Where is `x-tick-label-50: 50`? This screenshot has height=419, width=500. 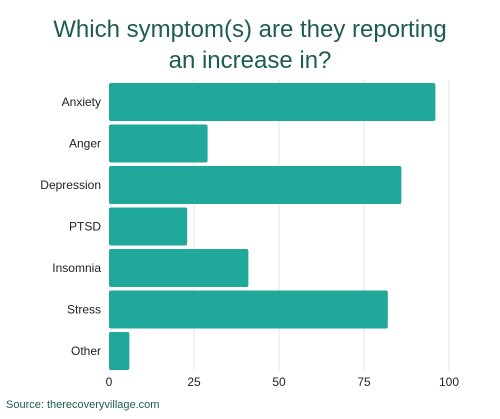 x-tick-label-50: 50 is located at coordinates (279, 382).